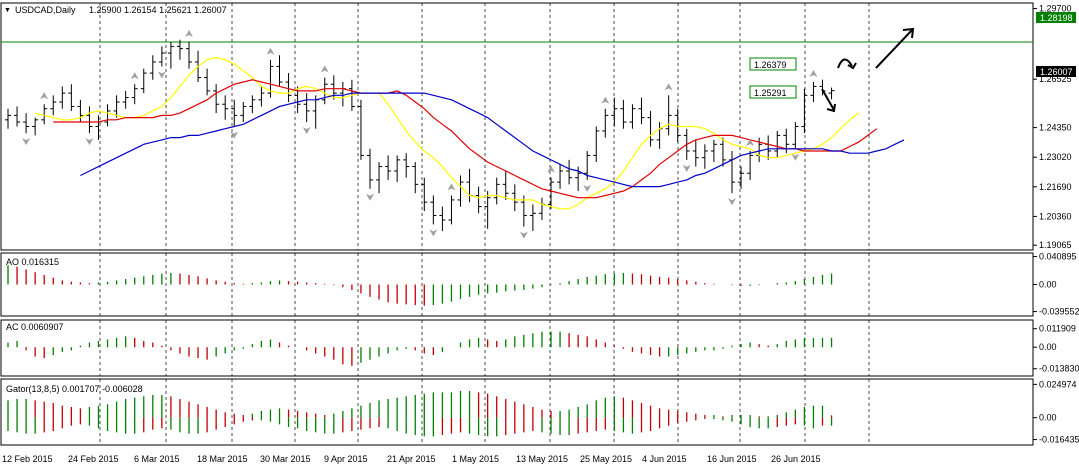  Describe the element at coordinates (1056, 17) in the screenshot. I see `resistance-label-box` at that location.